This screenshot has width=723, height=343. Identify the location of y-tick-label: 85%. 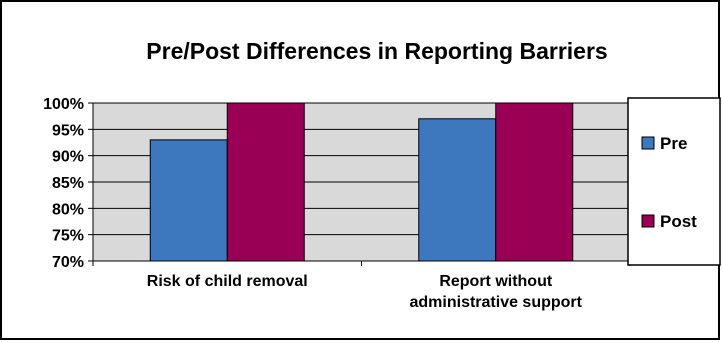
(68, 183).